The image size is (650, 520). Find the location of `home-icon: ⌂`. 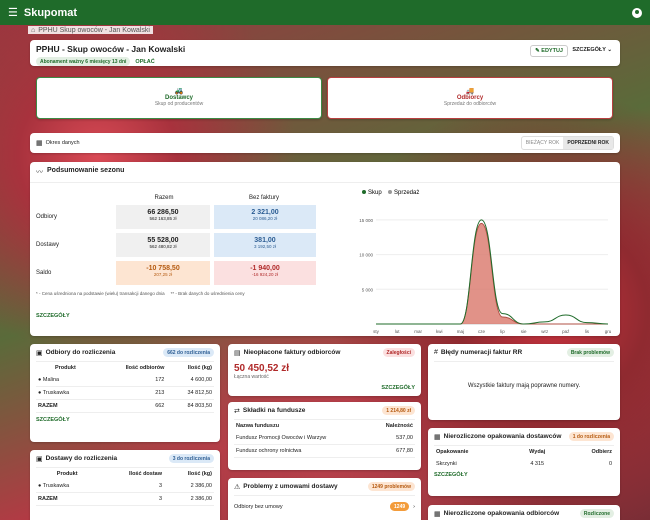

home-icon: ⌂ is located at coordinates (33, 30).